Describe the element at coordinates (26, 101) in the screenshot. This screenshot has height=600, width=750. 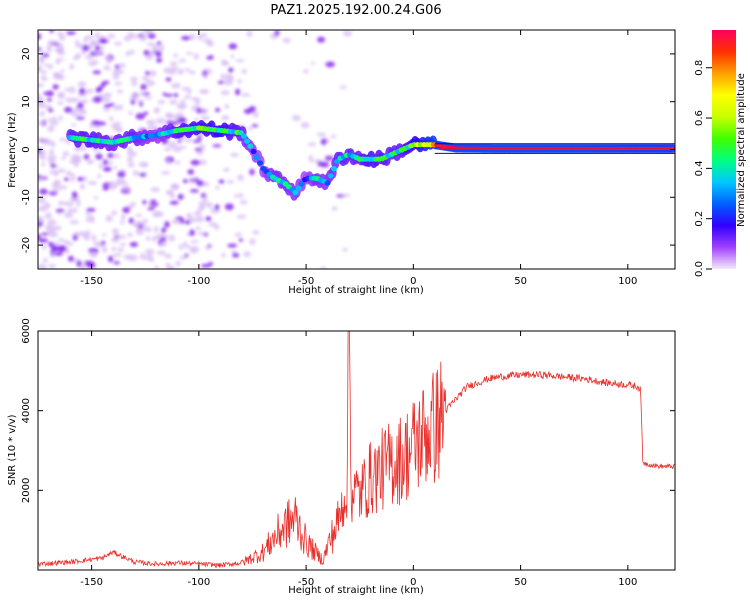
I see `y-tick-label: 10` at that location.